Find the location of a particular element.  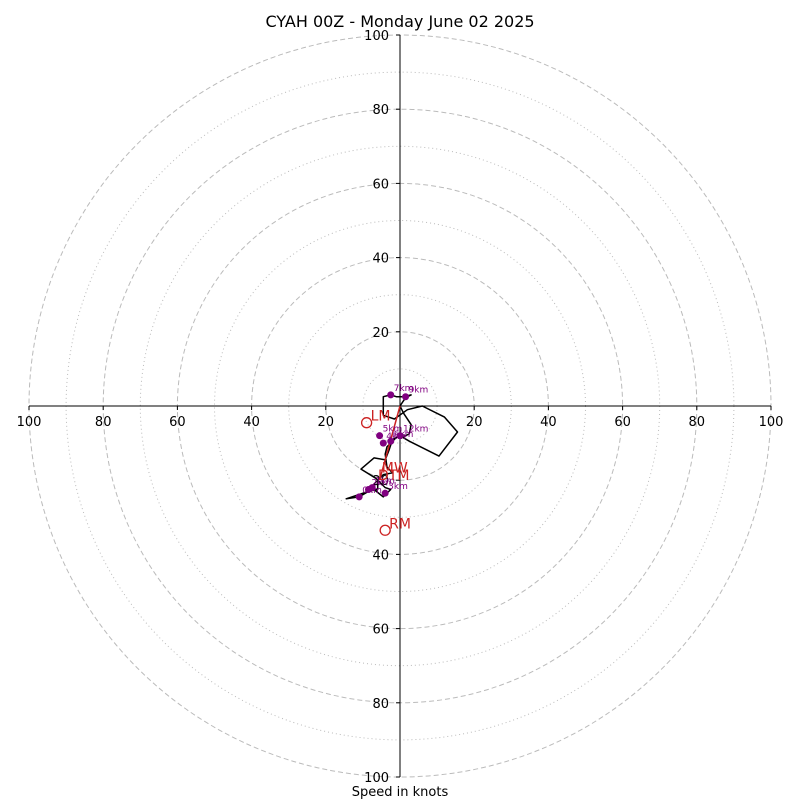

storm-motion-label: DTM is located at coordinates (393, 476).